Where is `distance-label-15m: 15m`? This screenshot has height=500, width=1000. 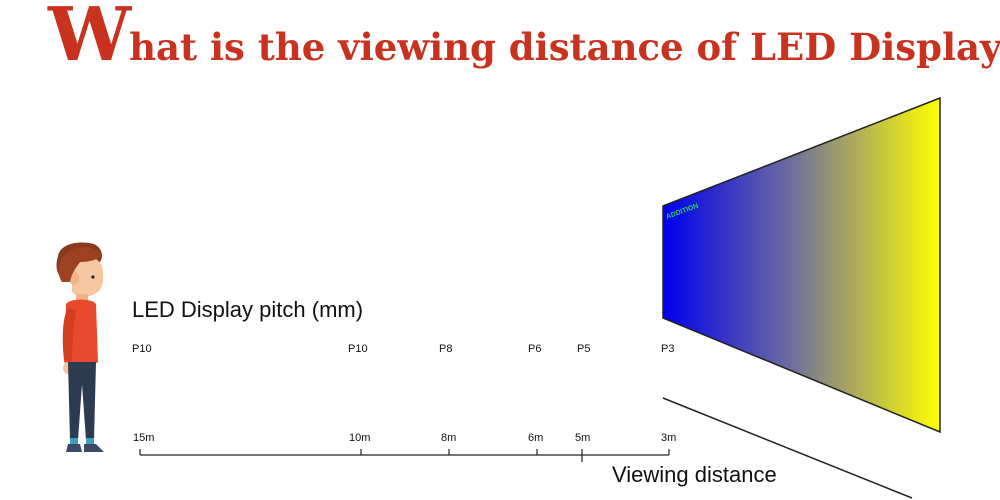
distance-label-15m: 15m is located at coordinates (144, 438).